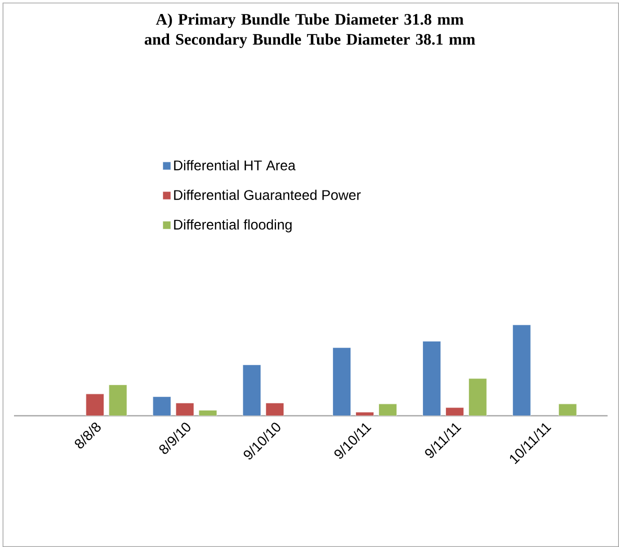 The height and width of the screenshot is (547, 619). What do you see at coordinates (235, 165) in the screenshot?
I see `legend-label: Differential HT Area` at bounding box center [235, 165].